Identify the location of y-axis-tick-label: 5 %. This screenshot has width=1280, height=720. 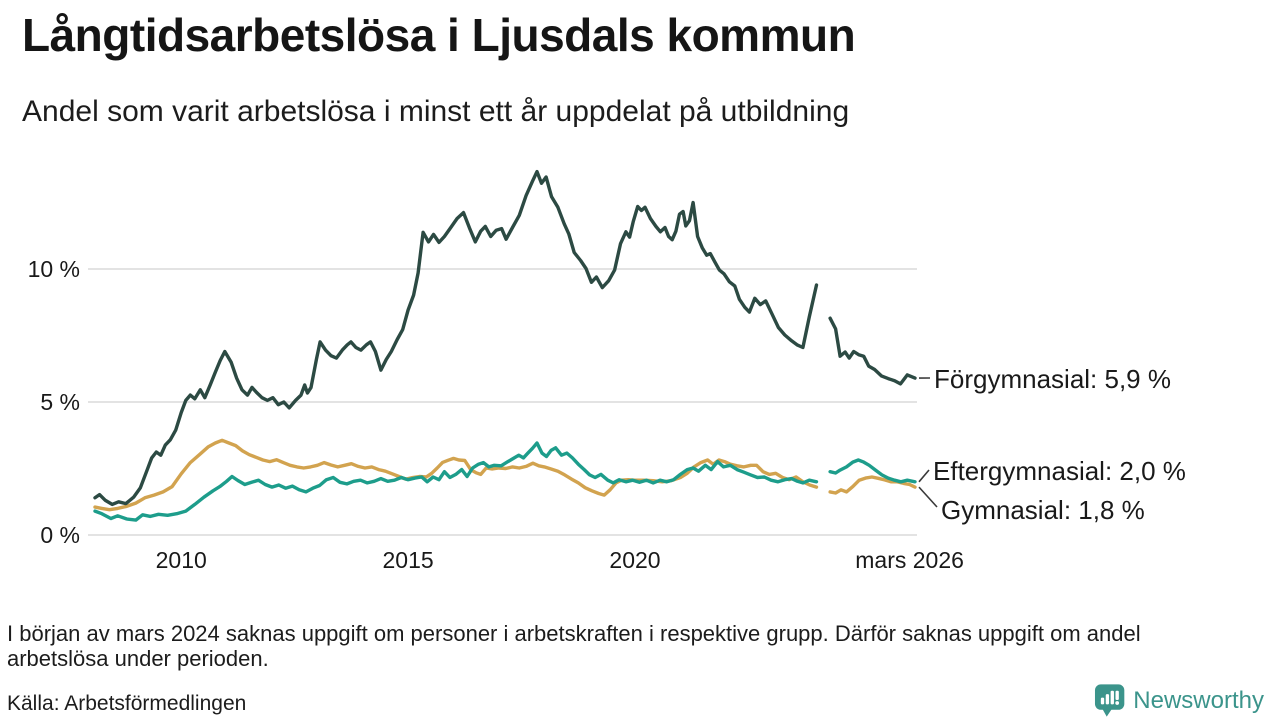
(60, 402).